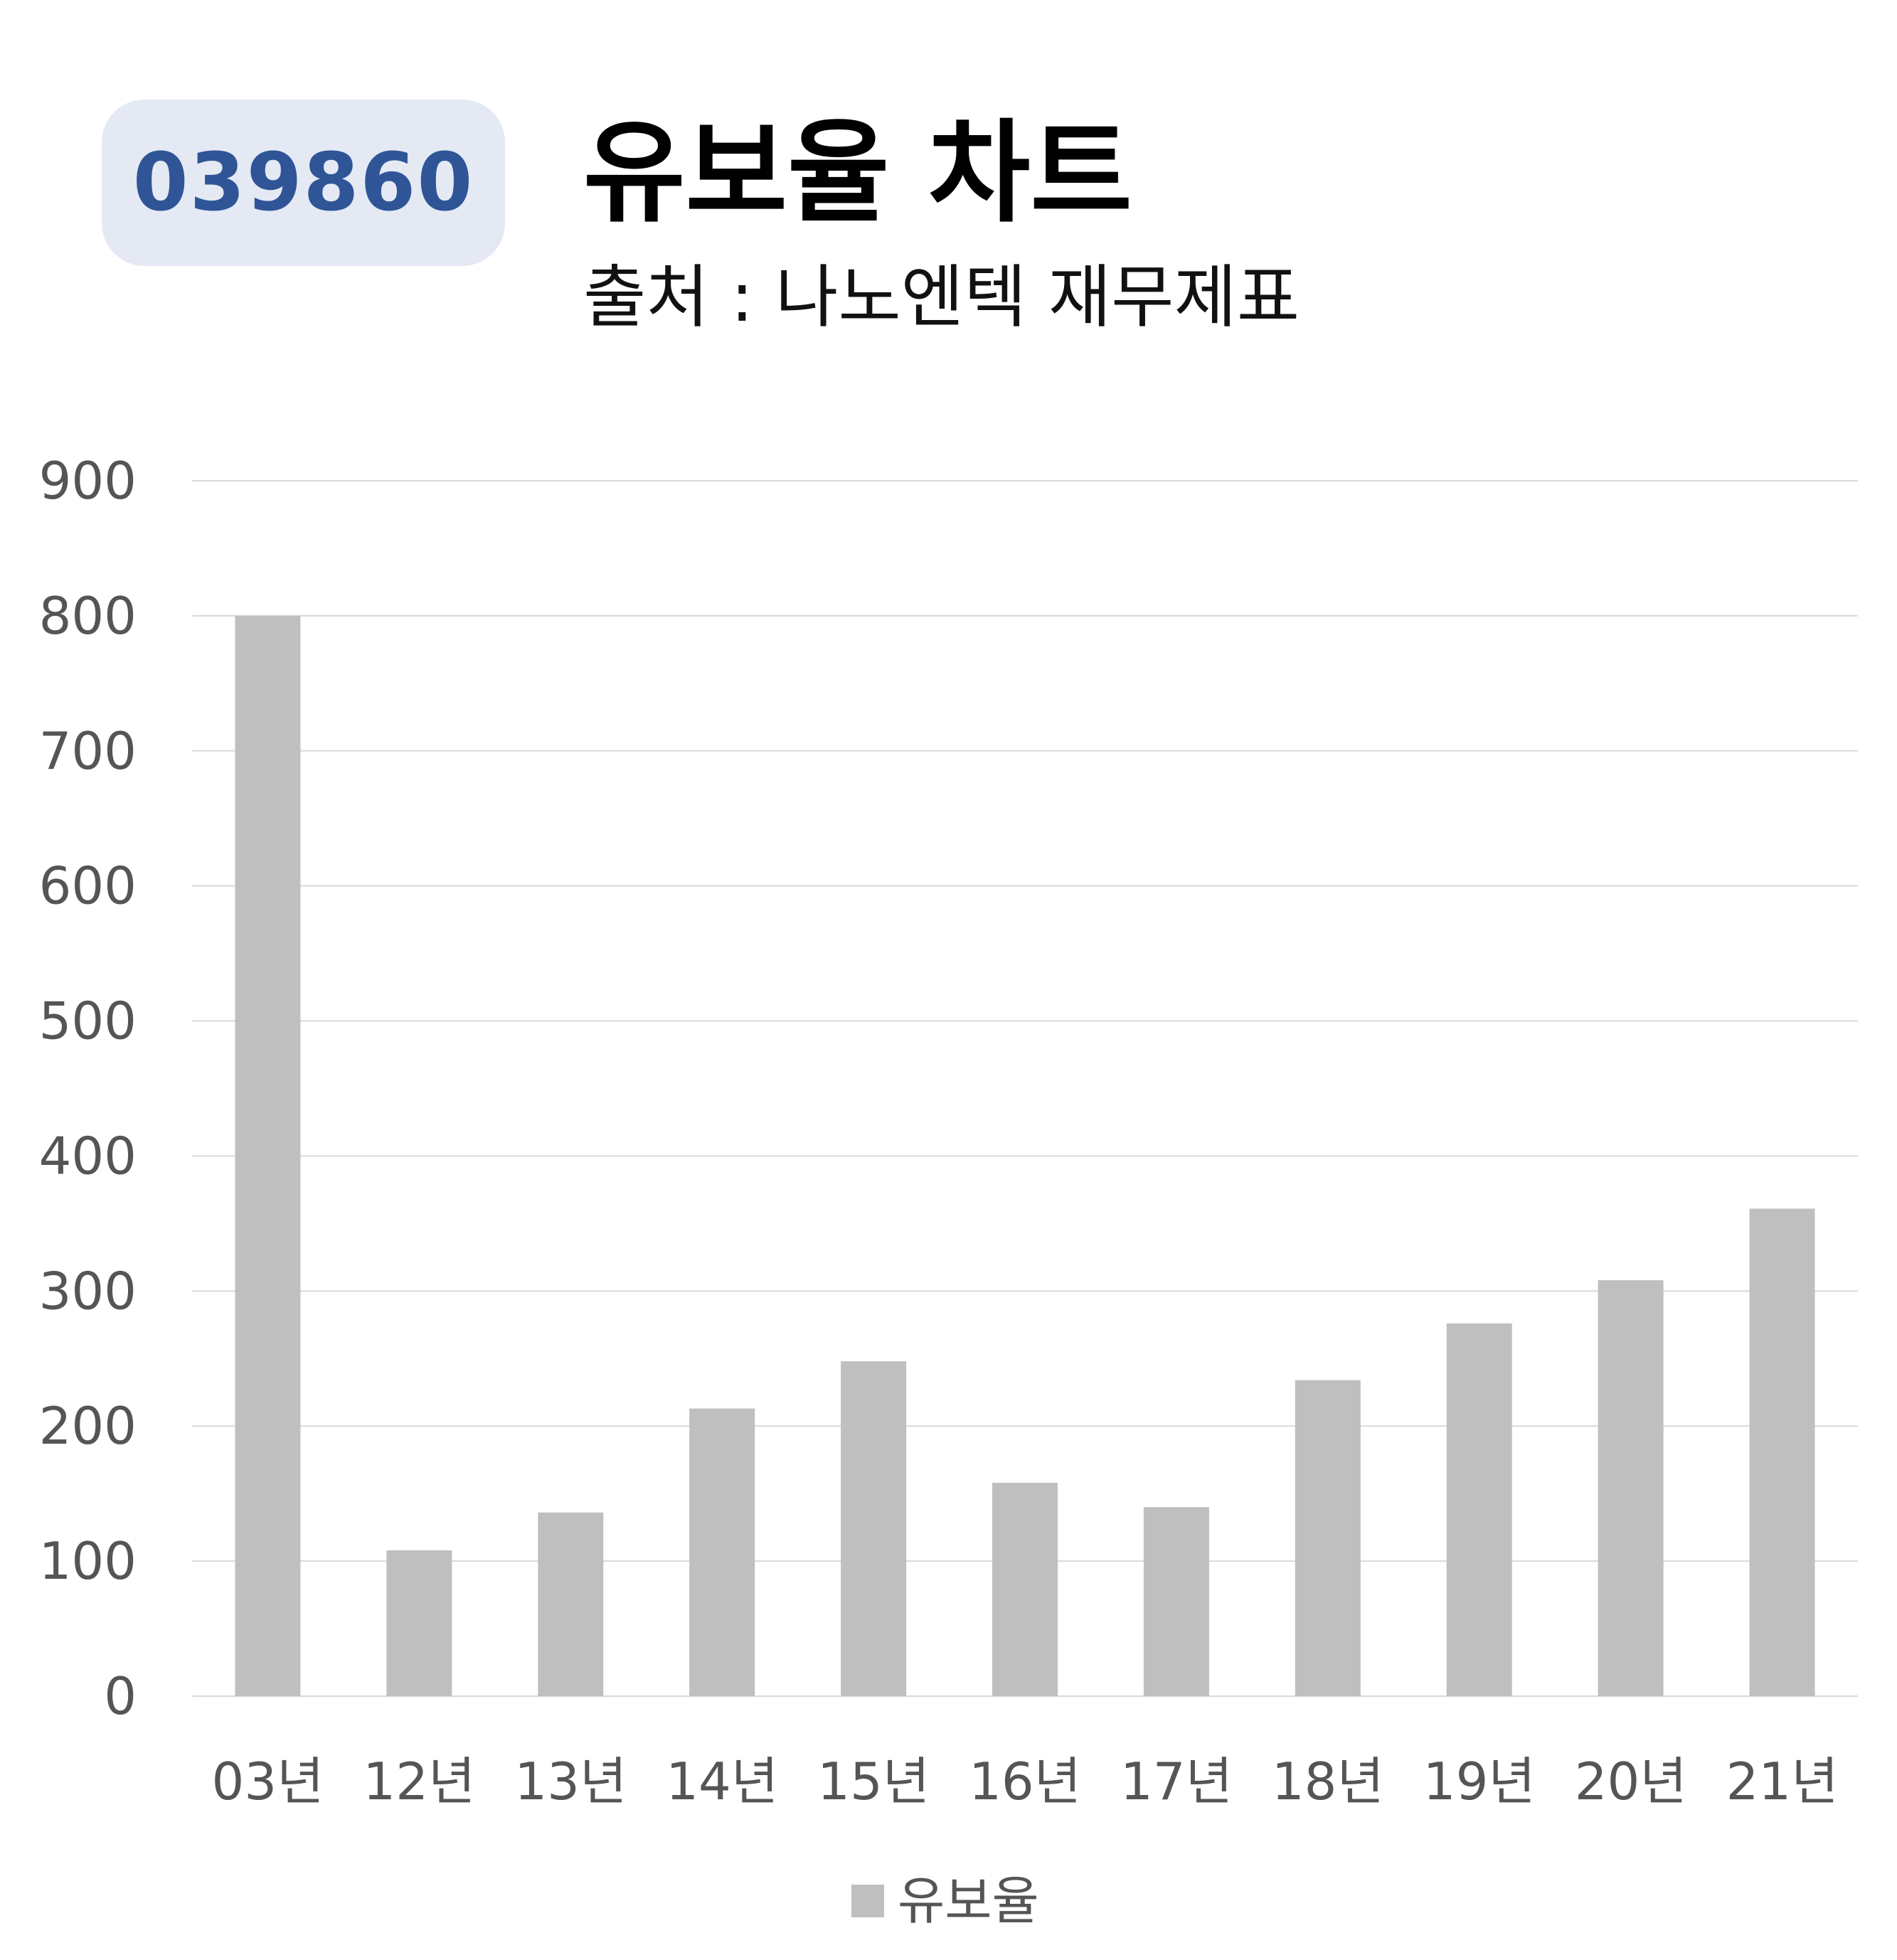 The image size is (1897, 1960). I want to click on x-axis-ticks: 03년 12년 13년 14년 15년 16년 17년 18년 19년 20년 21년, so click(1026, 1781).